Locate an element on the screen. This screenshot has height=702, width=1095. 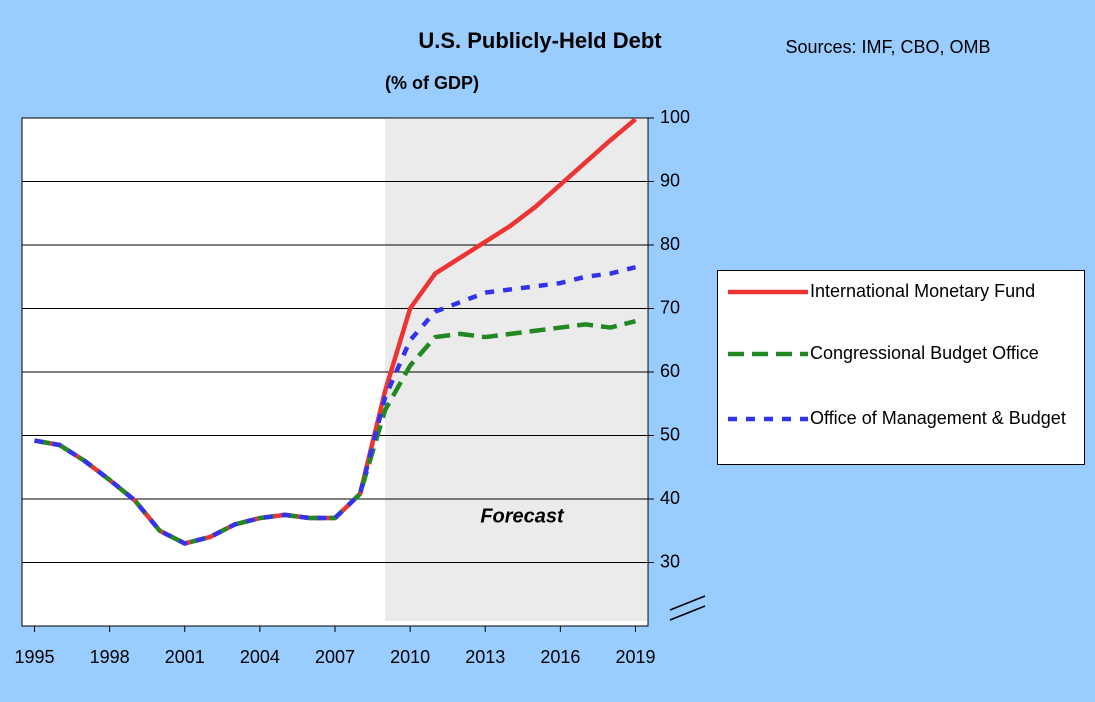
x-tick-label: 1995 is located at coordinates (34, 657).